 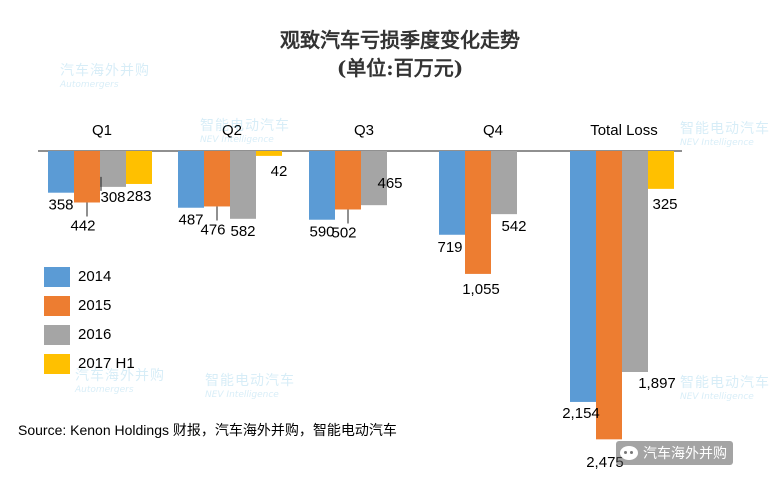 What do you see at coordinates (449, 247) in the screenshot?
I see `data-label: 719` at bounding box center [449, 247].